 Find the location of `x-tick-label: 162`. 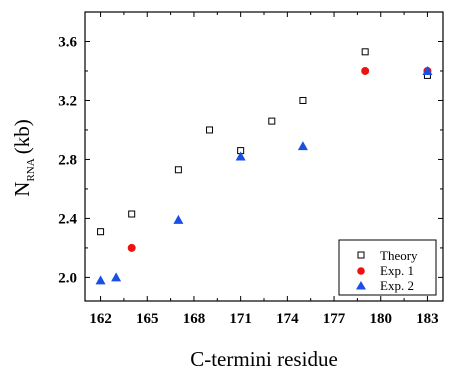

x-tick-label: 162 is located at coordinates (100, 319).